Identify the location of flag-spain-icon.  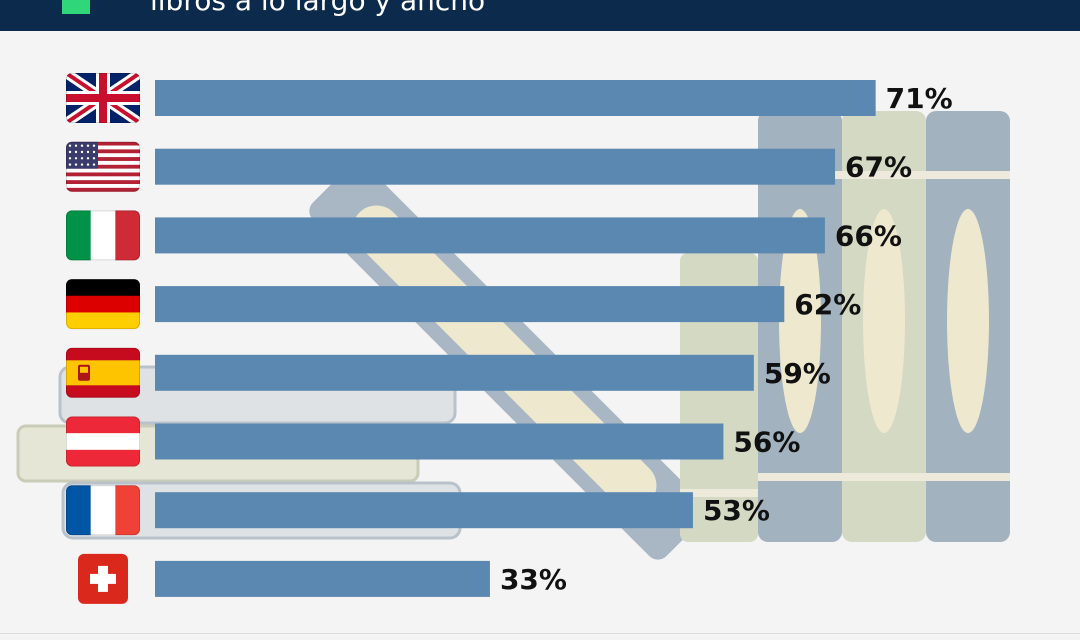
(103, 372).